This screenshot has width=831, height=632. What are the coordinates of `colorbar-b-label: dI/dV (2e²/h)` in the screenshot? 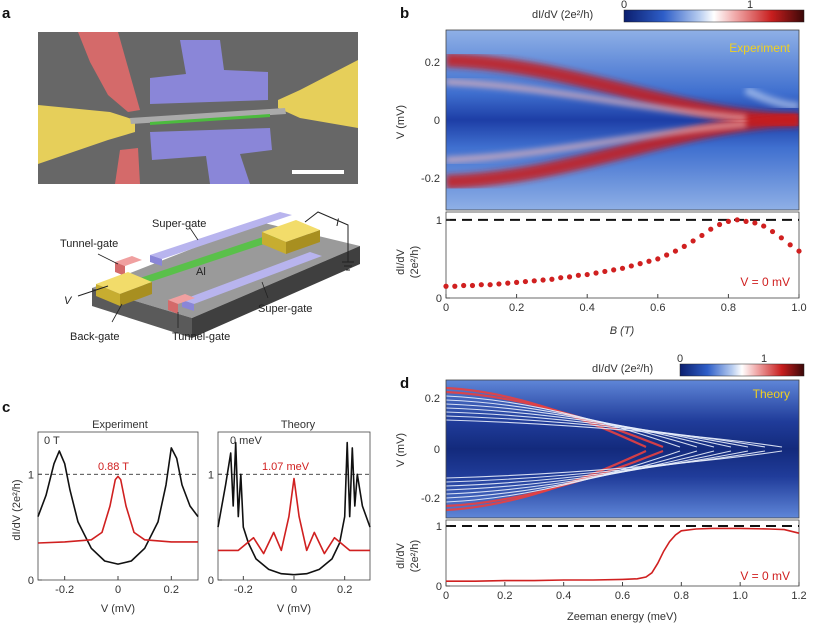 It's located at (562, 15).